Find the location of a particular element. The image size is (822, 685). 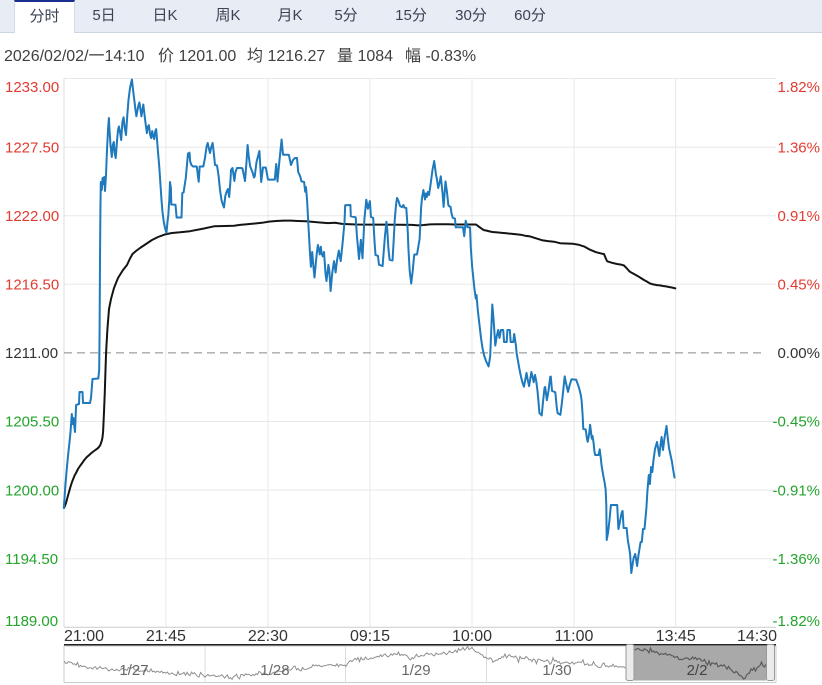

svg-text: 0.91% is located at coordinates (798, 216).